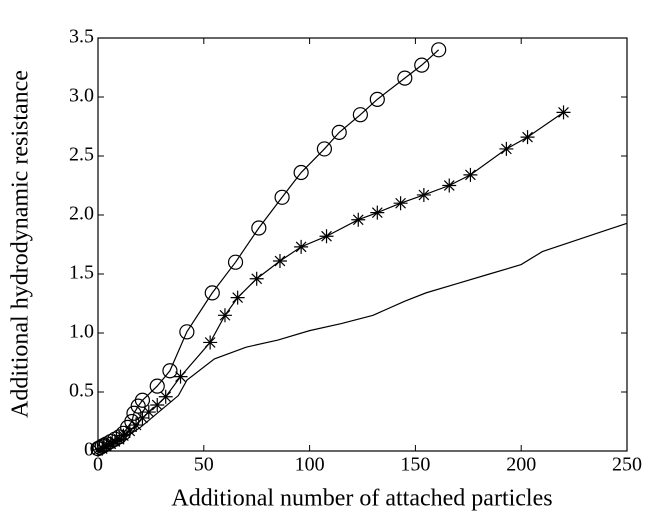 The image size is (652, 518). What do you see at coordinates (81, 214) in the screenshot?
I see `y-tick-label: 2.0` at bounding box center [81, 214].